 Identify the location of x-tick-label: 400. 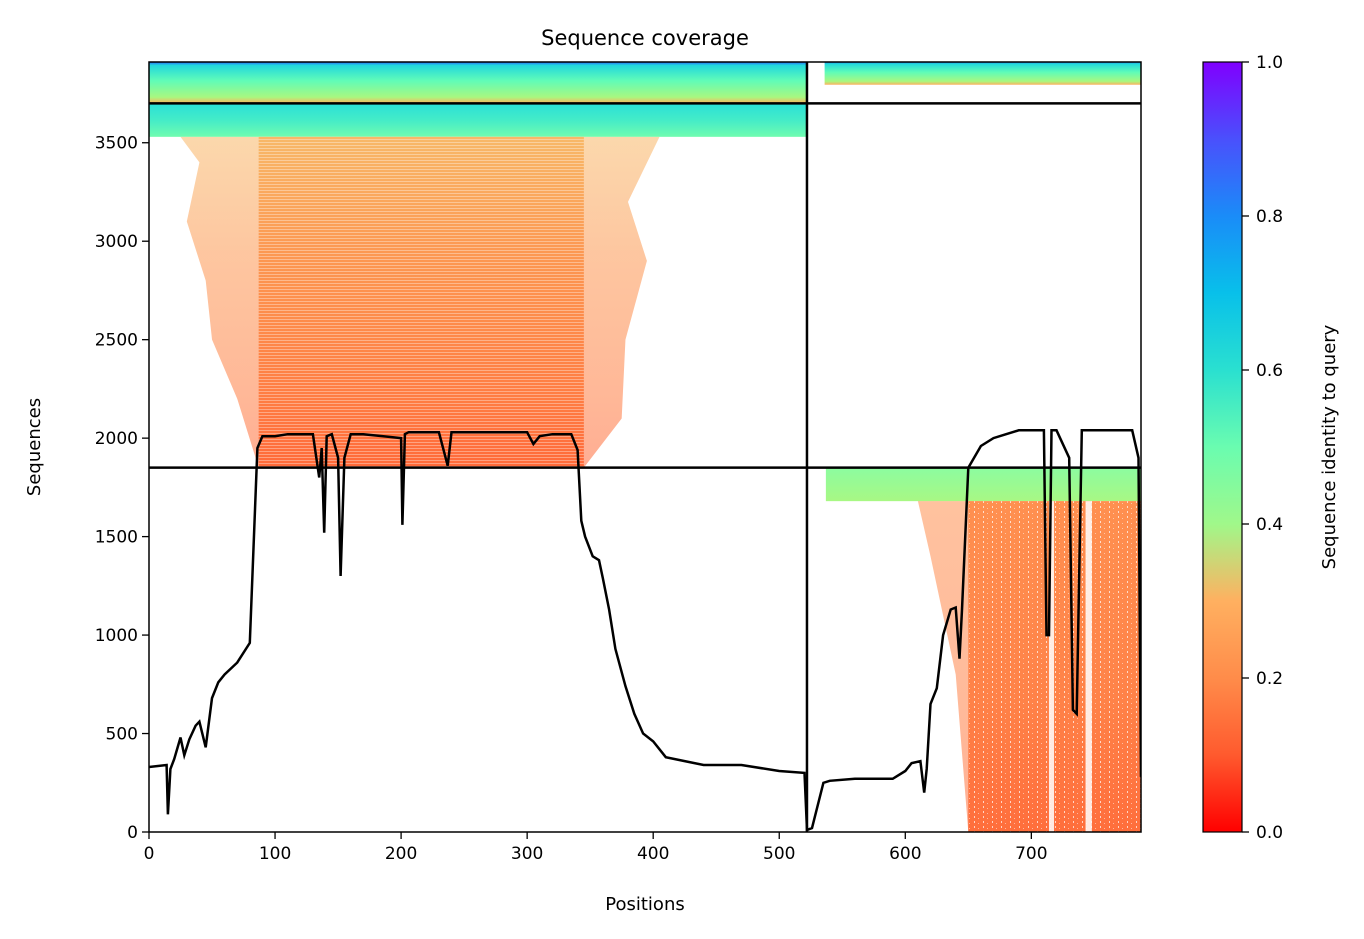
(653, 854).